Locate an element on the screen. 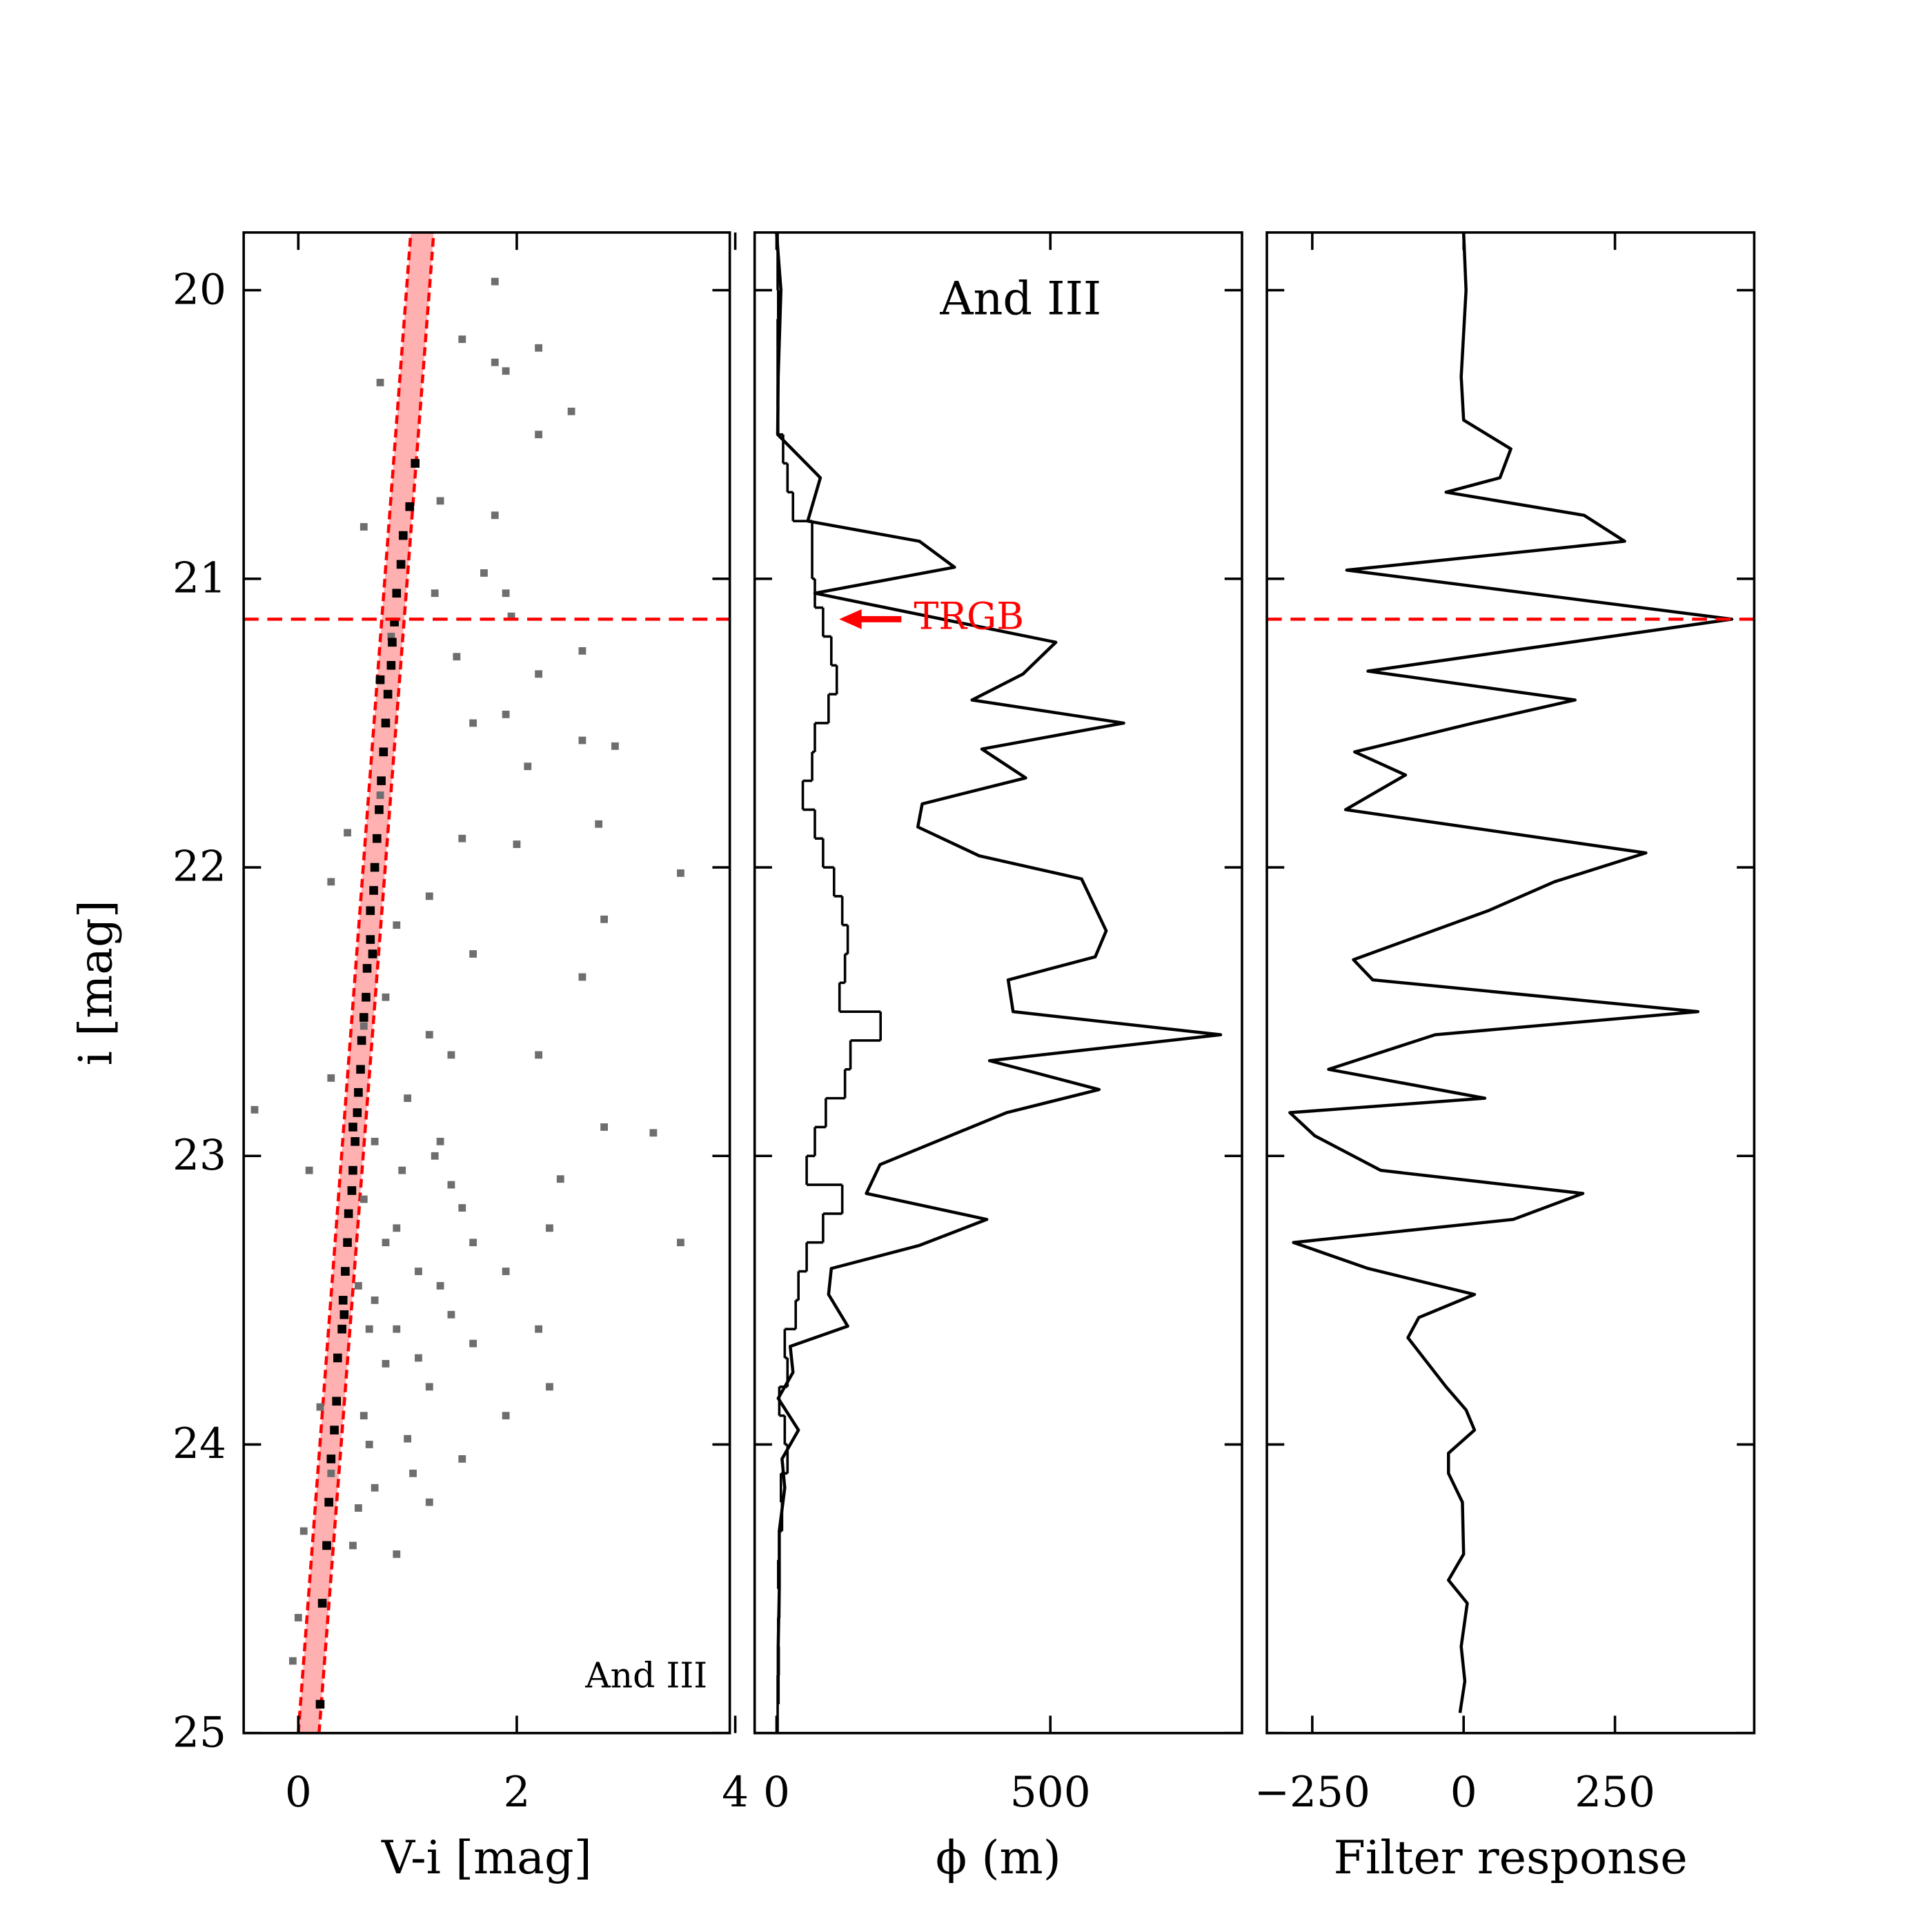 Image resolution: width=1932 pixels, height=1932 pixels. x-tick-label: 500 is located at coordinates (1050, 1792).